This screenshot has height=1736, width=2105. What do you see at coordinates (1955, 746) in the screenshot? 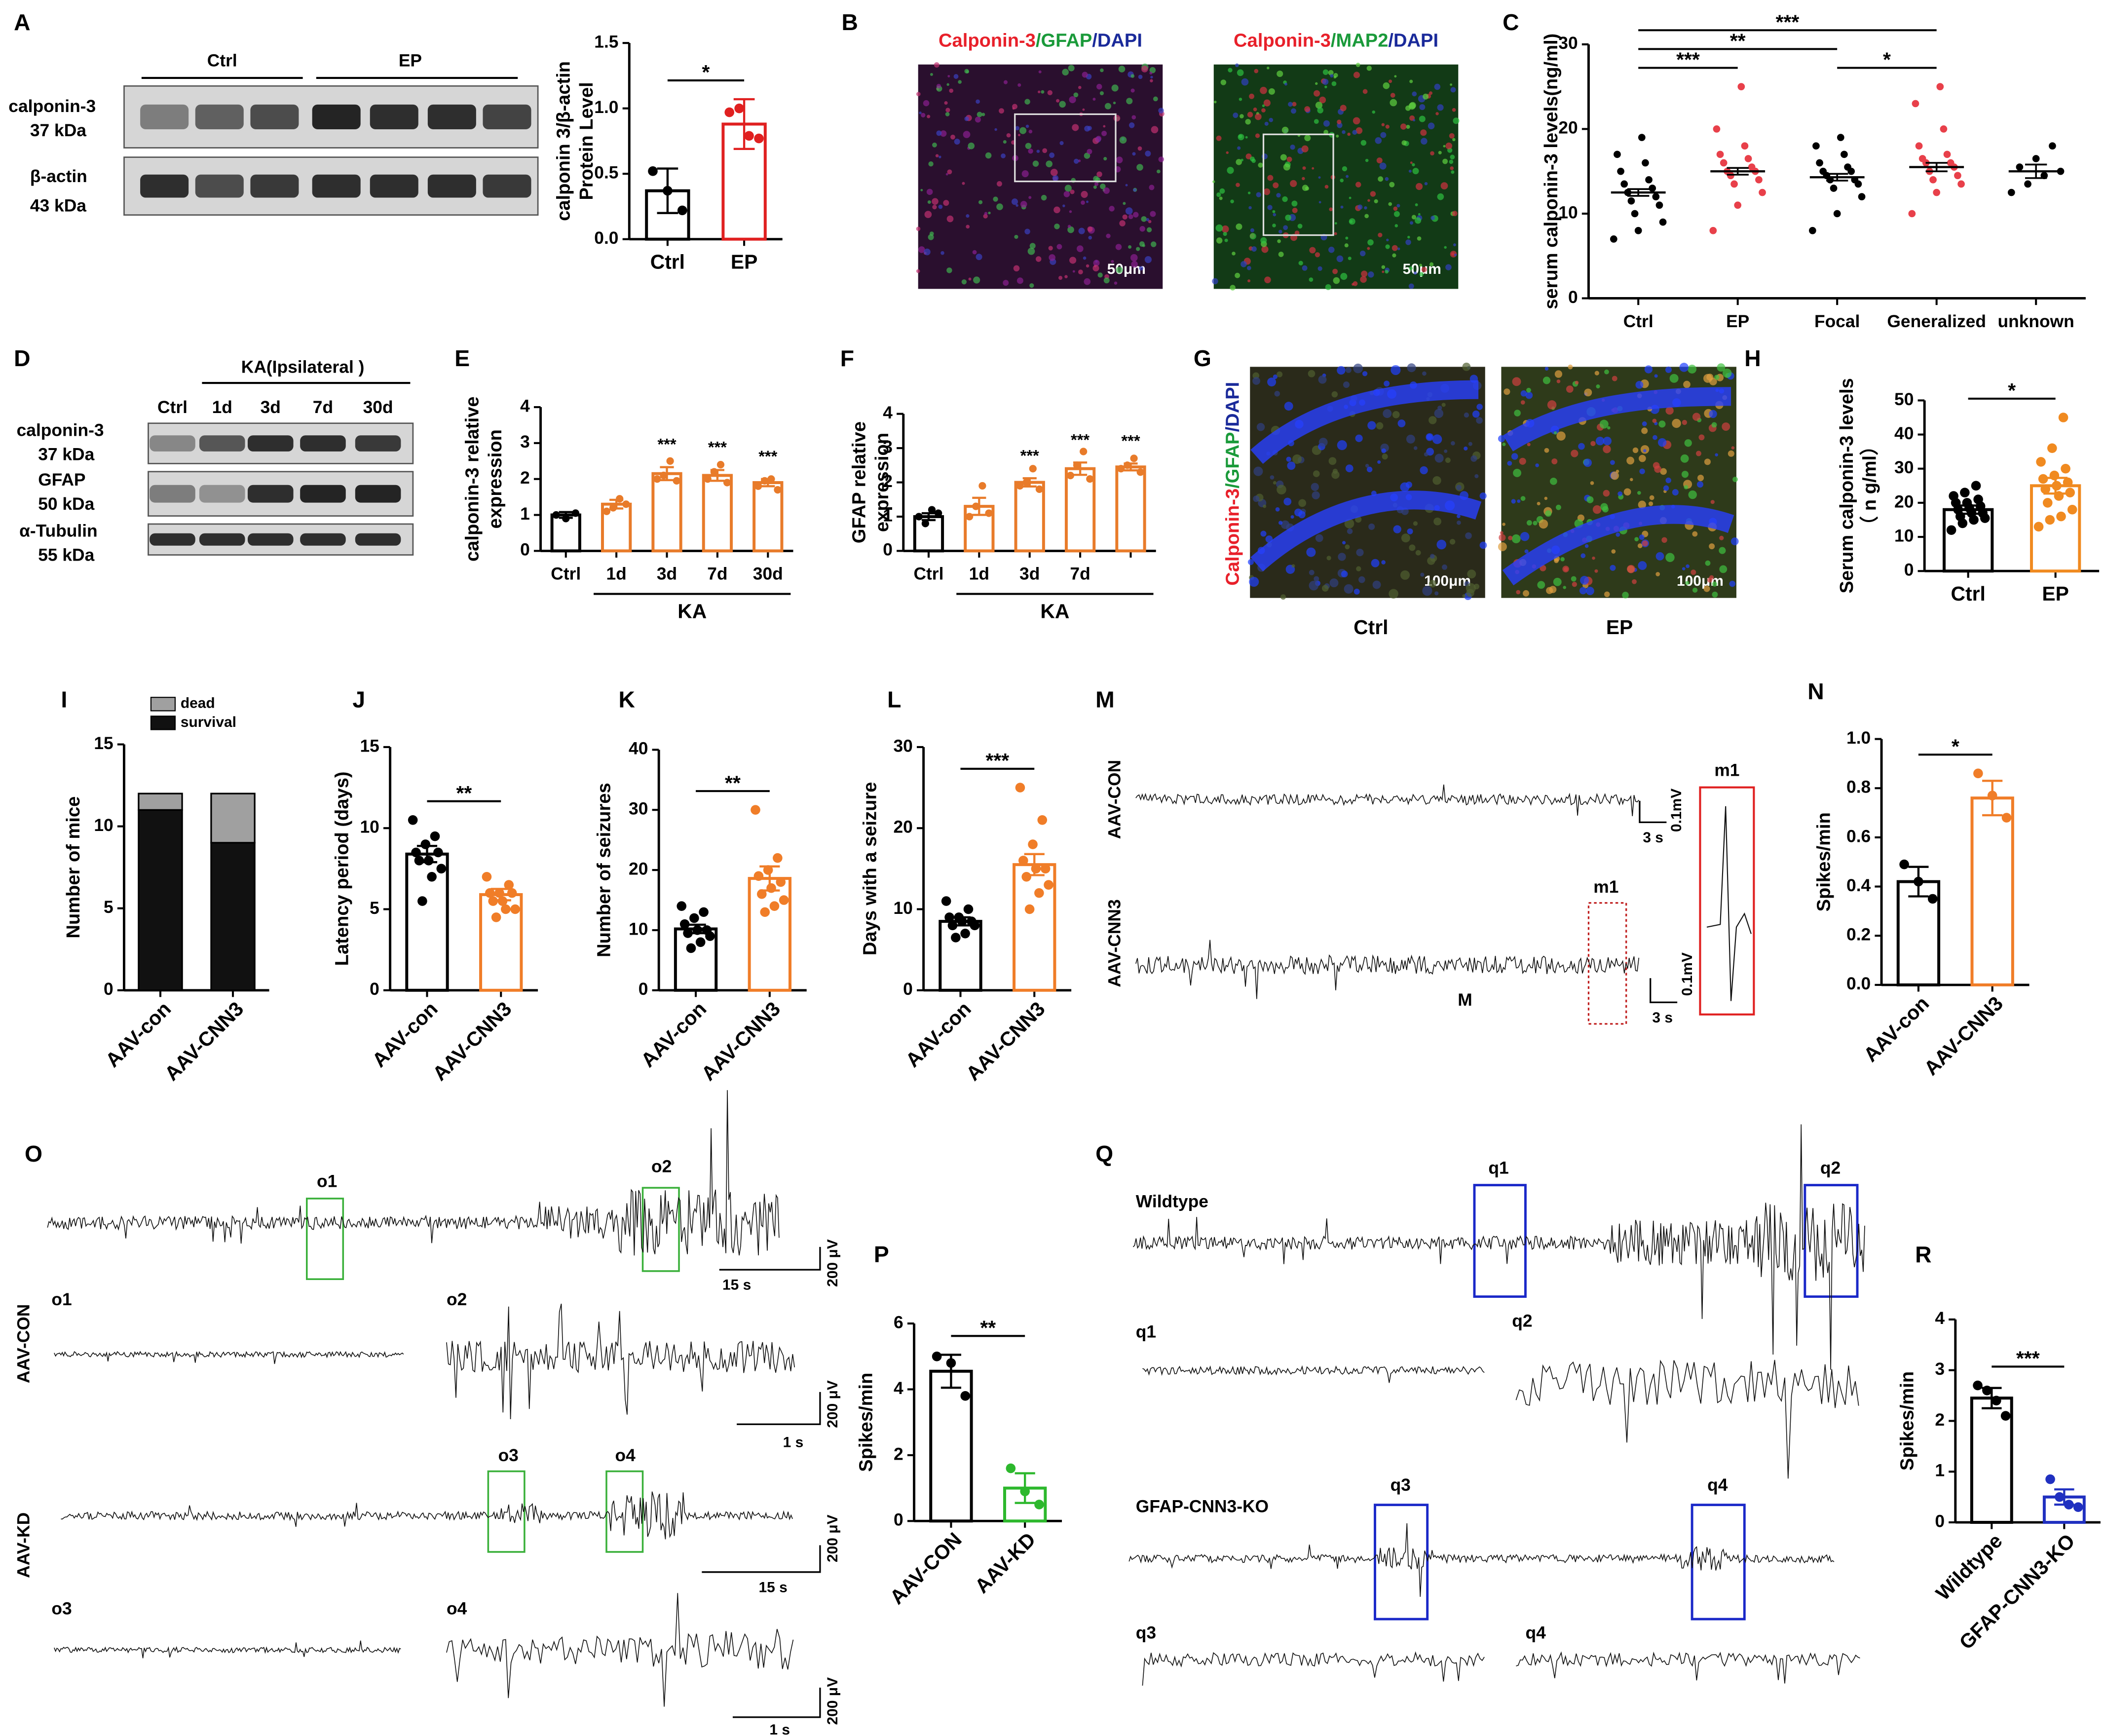
I see `significance: *` at bounding box center [1955, 746].